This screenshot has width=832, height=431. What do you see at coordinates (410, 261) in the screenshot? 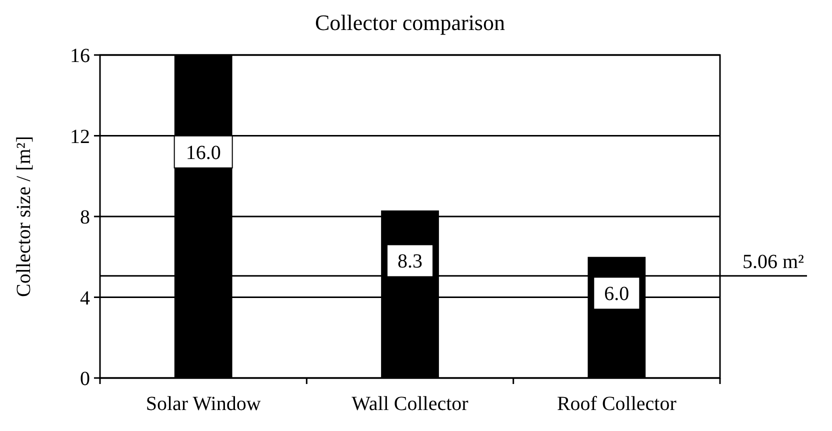
I see `data-label: 8.3` at bounding box center [410, 261].